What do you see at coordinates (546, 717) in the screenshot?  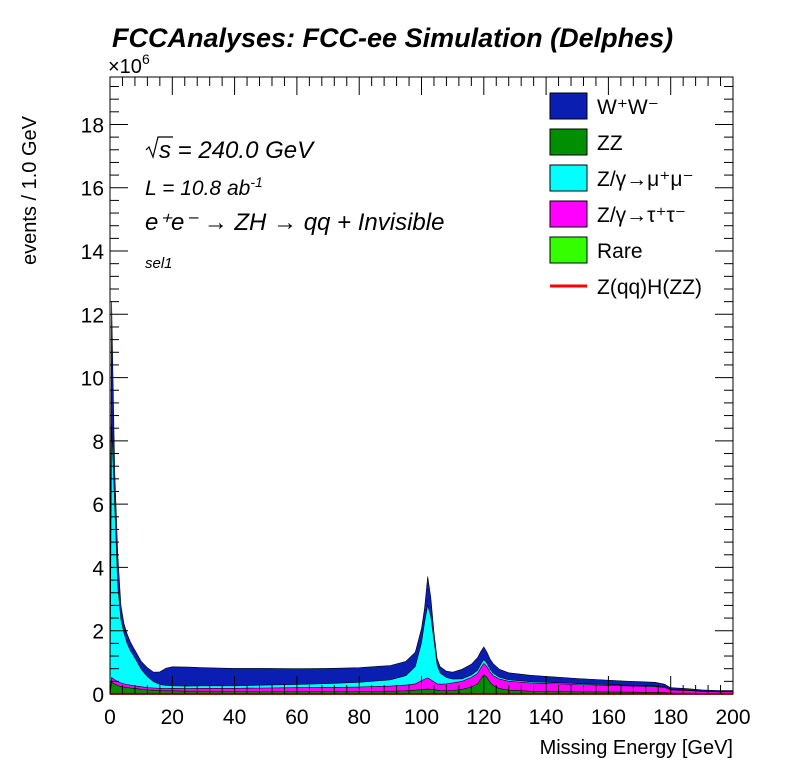 I see `x-tick-label: 140` at bounding box center [546, 717].